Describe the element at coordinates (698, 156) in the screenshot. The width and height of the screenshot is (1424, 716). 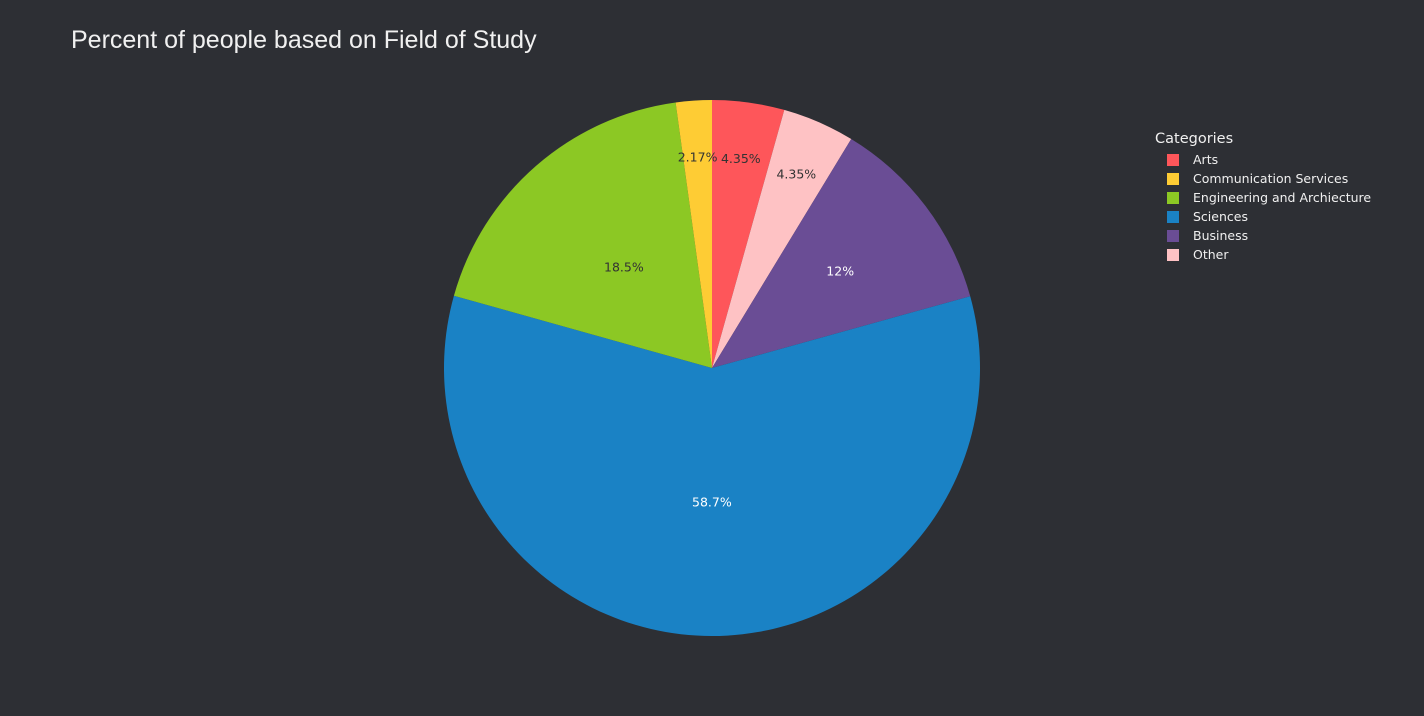
I see `slice-label-communication-services: 2.17%` at that location.